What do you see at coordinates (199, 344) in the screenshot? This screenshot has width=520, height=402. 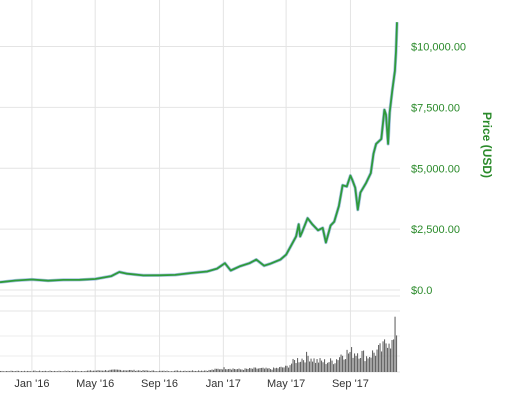 I see `volume-bars` at bounding box center [199, 344].